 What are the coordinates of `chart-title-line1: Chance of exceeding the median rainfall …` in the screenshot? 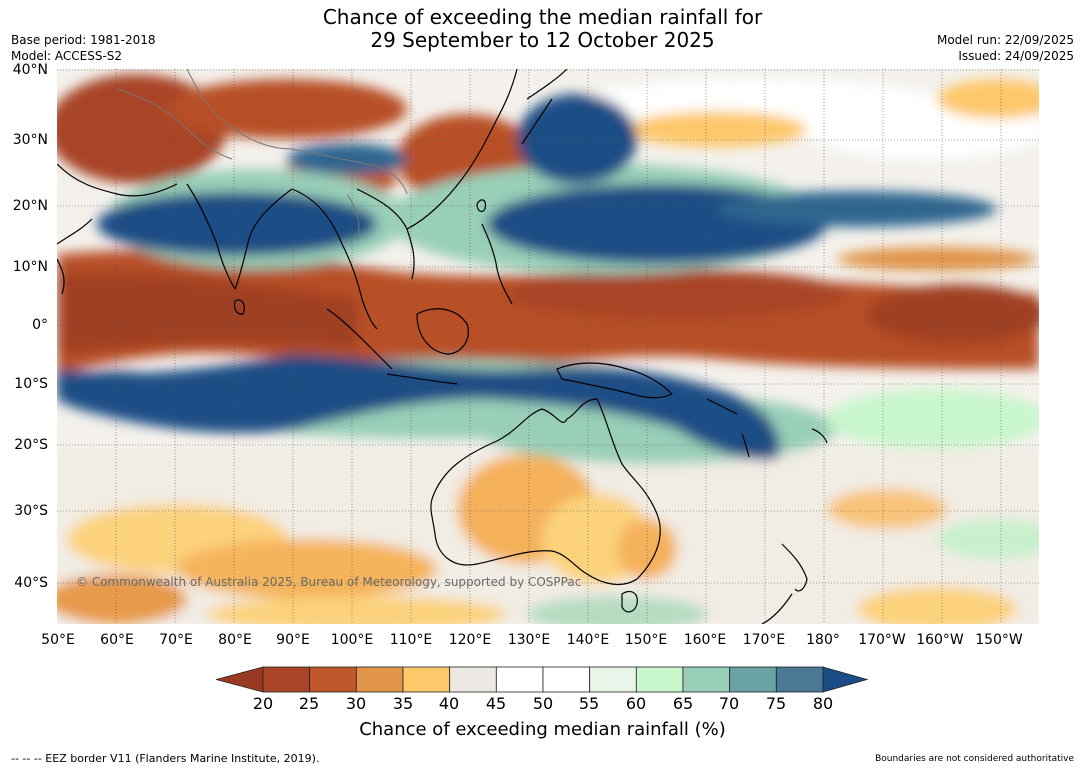 It's located at (542, 17).